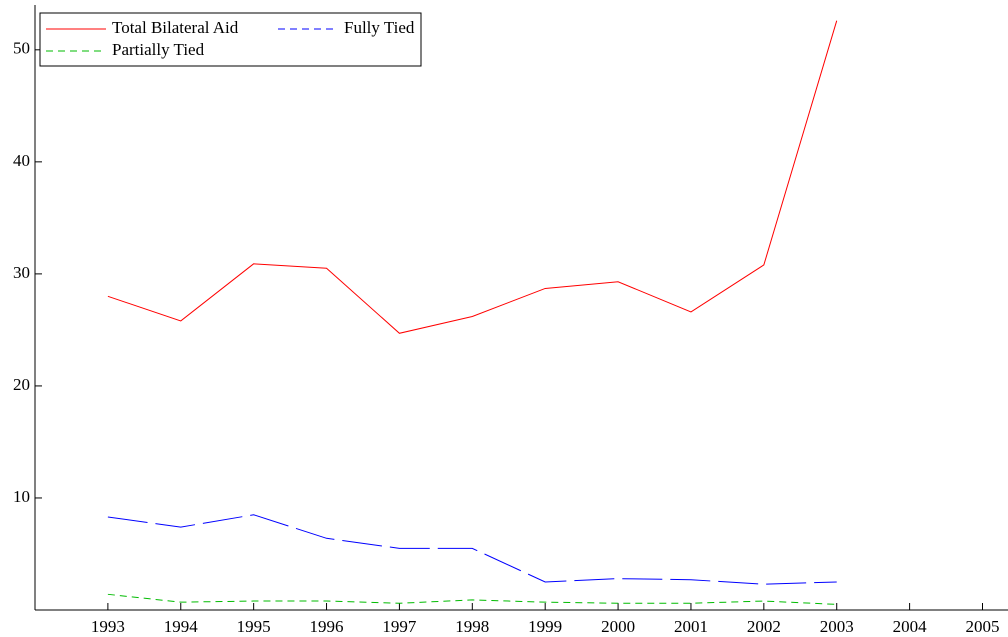 The height and width of the screenshot is (637, 1008). Describe the element at coordinates (21, 48) in the screenshot. I see `y-tick-label: 50` at that location.